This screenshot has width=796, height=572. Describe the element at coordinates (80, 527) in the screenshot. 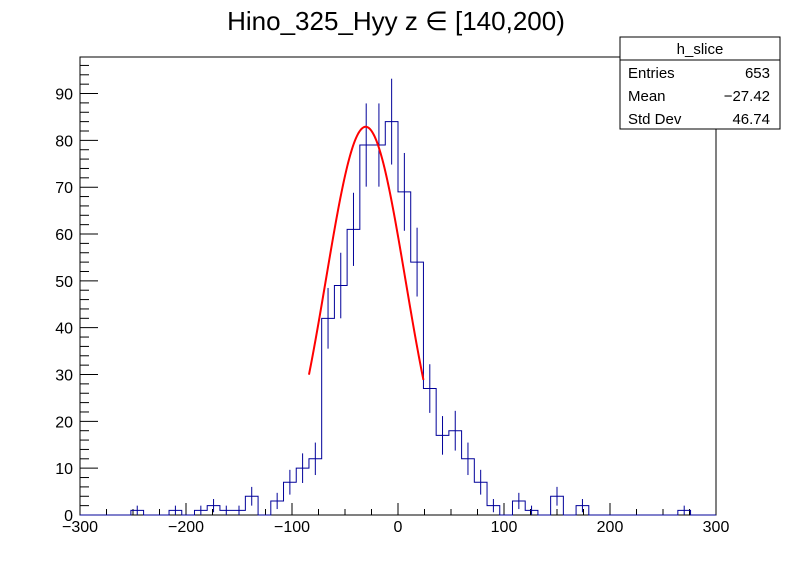

I see `x-tick-label: −300` at that location.